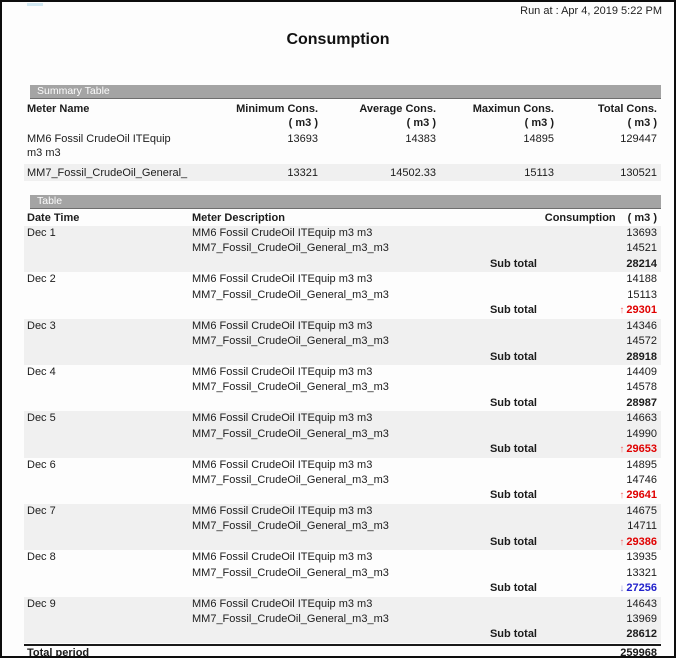 This screenshot has width=676, height=658. I want to click on sub-total-row: Sub total 28918, so click(342, 357).